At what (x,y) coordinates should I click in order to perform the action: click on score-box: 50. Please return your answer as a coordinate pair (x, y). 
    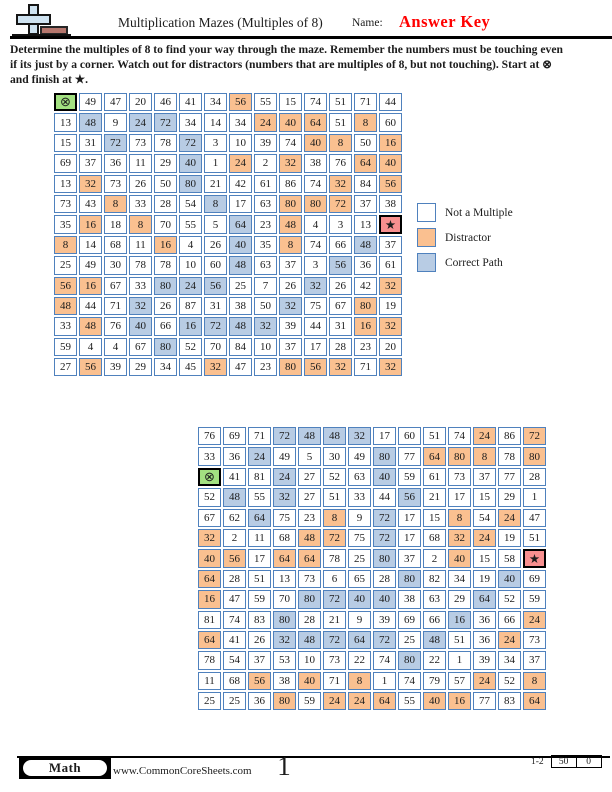
    Looking at the image, I should click on (563, 761).